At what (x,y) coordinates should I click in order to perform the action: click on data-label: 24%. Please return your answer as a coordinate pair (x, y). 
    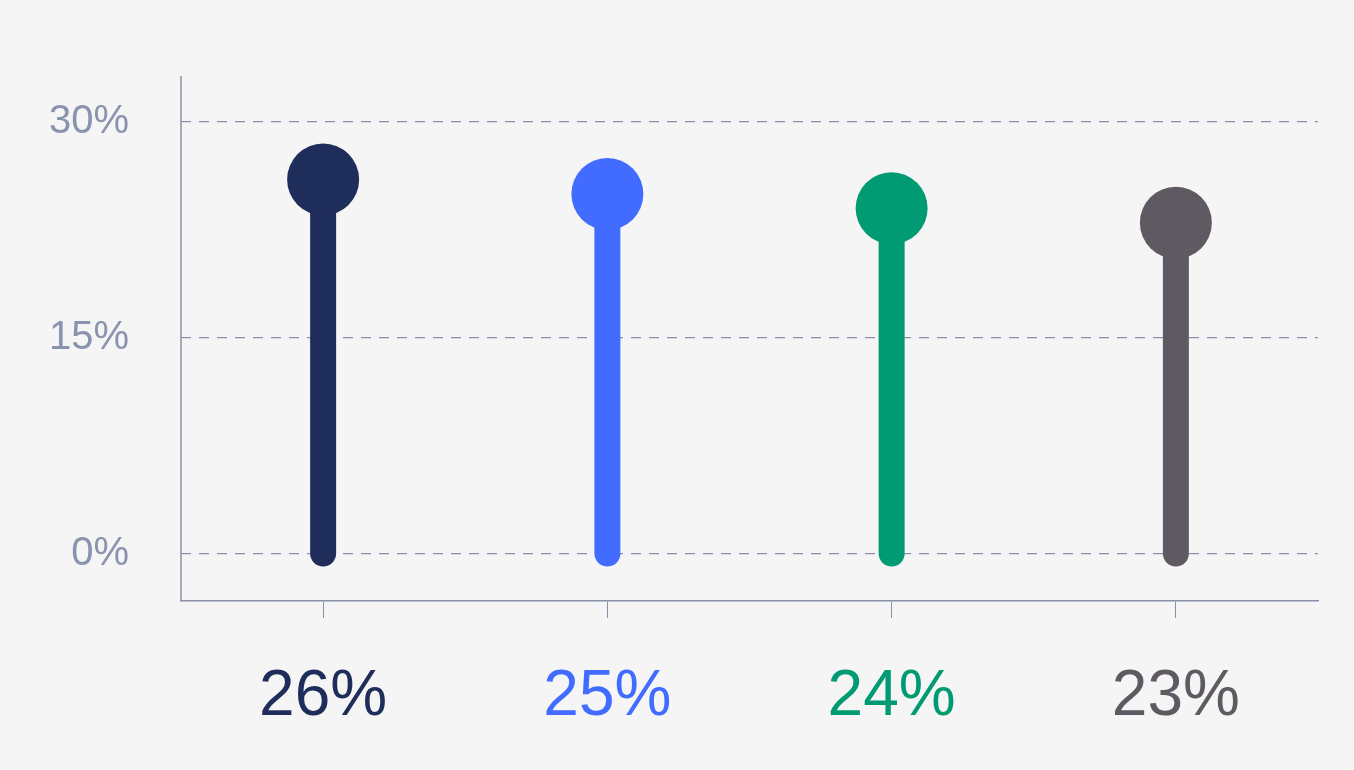
    Looking at the image, I should click on (891, 692).